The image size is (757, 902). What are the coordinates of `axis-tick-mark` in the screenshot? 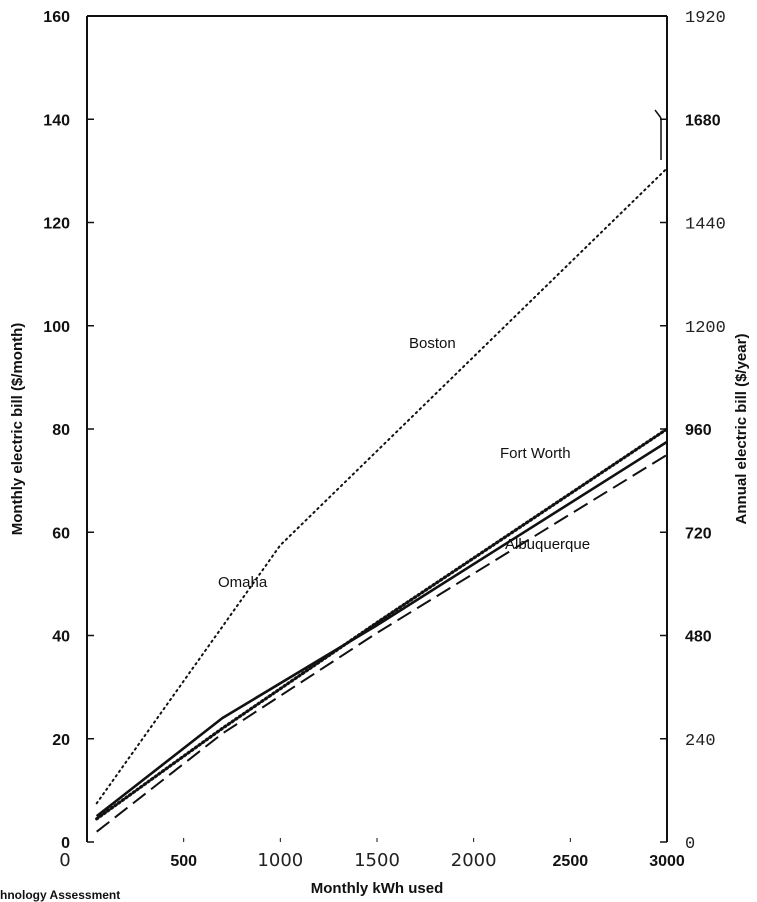 It's located at (658, 114).